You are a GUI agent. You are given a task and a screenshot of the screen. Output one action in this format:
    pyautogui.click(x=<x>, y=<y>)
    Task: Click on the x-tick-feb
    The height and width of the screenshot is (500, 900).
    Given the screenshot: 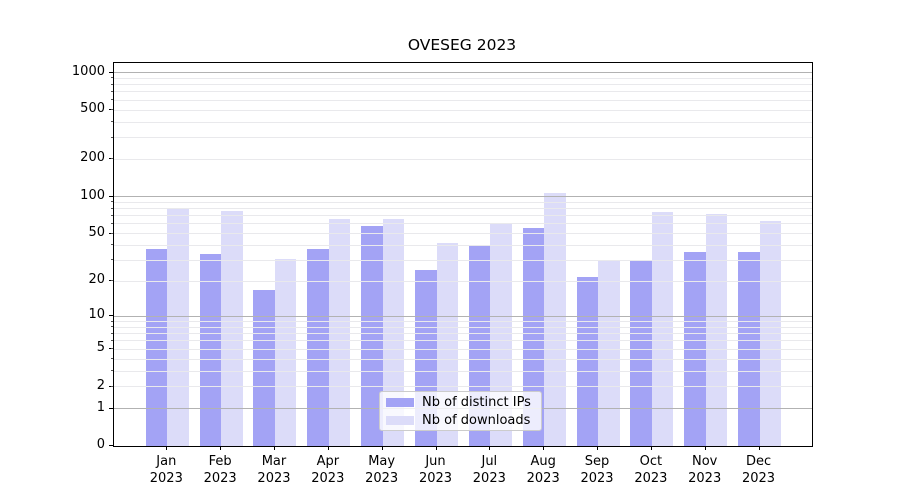 What is the action you would take?
    pyautogui.click(x=221, y=448)
    